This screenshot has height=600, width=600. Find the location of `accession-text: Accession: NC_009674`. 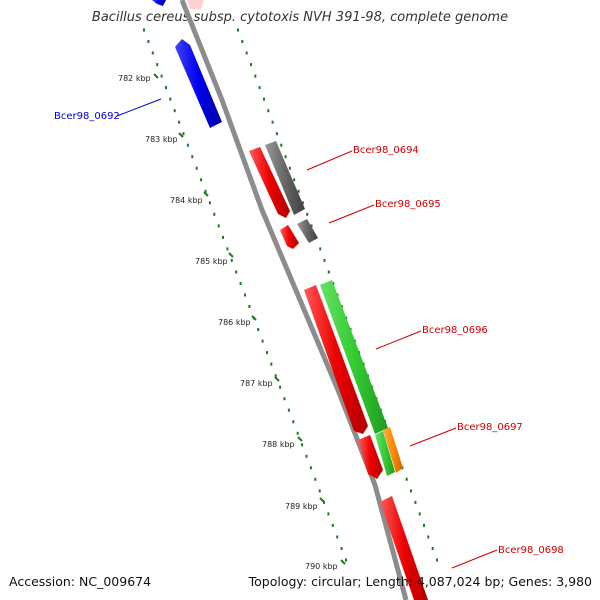

accession-text: Accession: NC_009674 is located at coordinates (80, 581).